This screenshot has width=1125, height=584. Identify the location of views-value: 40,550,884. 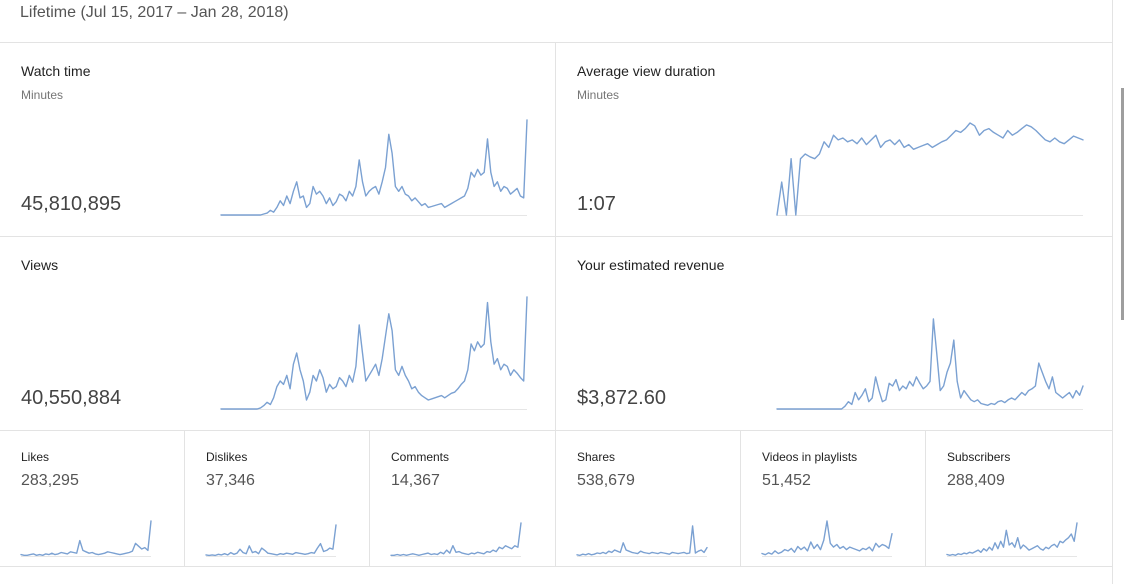
(71, 398).